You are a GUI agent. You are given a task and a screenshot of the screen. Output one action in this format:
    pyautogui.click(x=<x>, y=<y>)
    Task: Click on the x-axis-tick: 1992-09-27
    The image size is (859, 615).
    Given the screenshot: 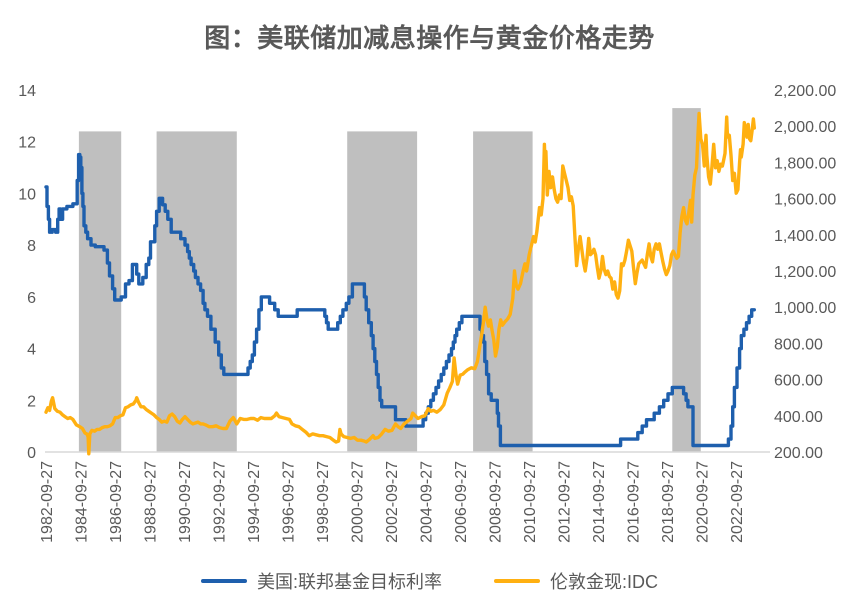 What is the action you would take?
    pyautogui.click(x=220, y=502)
    